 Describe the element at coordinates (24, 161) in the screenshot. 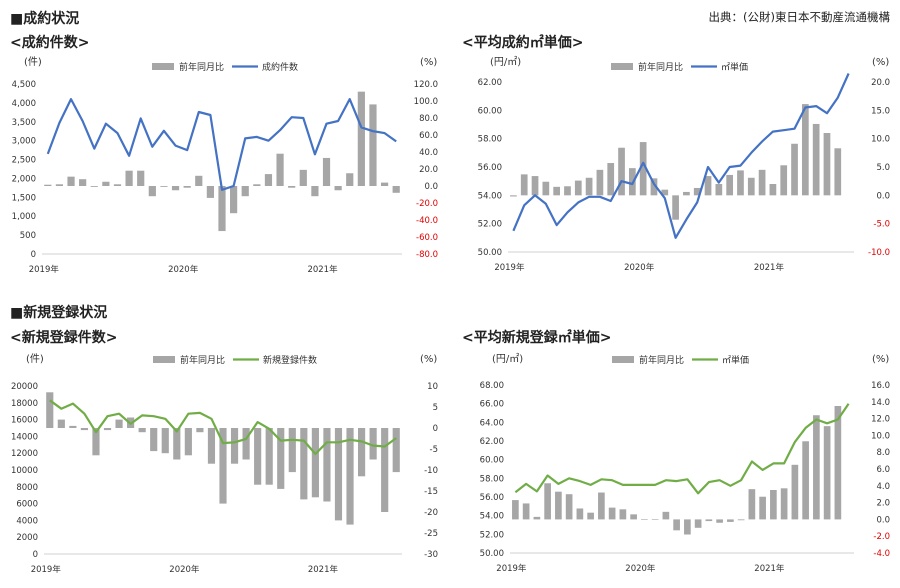

I see `left-tick-label: 2,500` at that location.